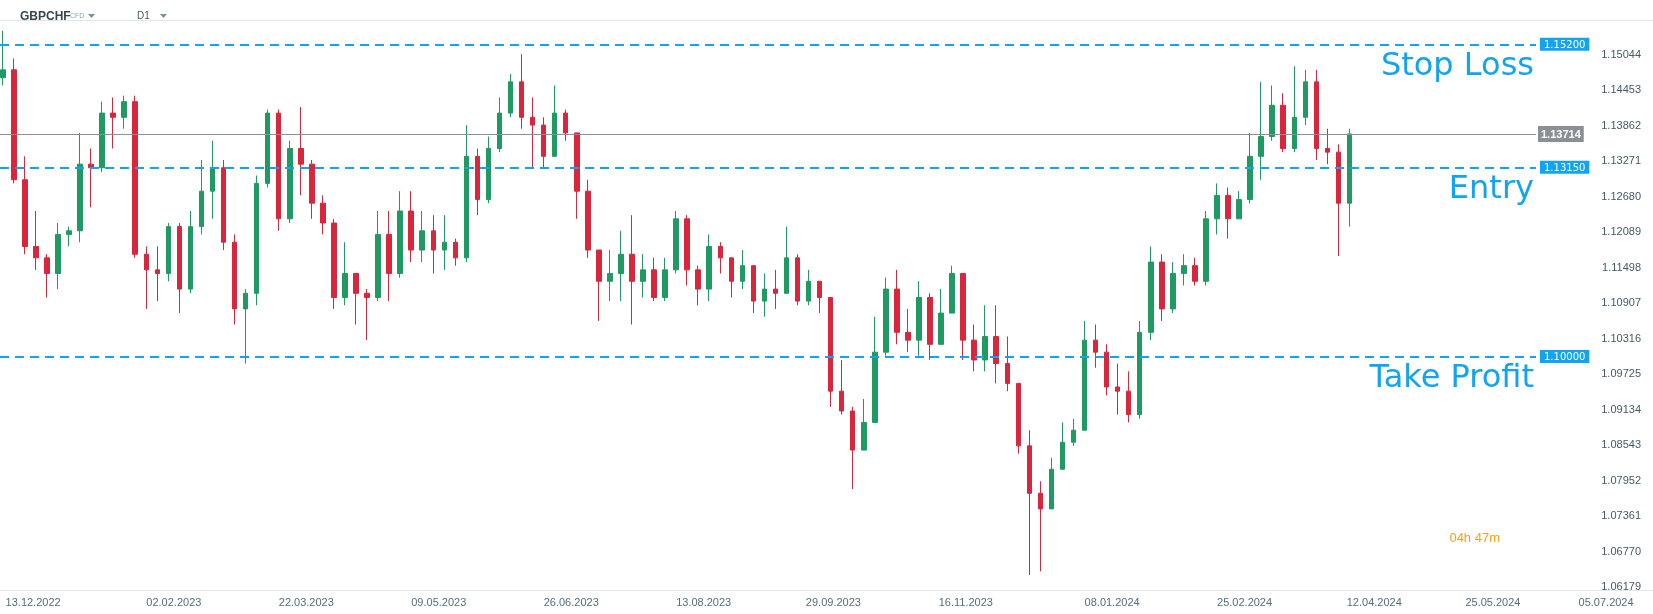 This screenshot has height=614, width=1653. Describe the element at coordinates (1474, 537) in the screenshot. I see `annotation: 04h 47m` at that location.